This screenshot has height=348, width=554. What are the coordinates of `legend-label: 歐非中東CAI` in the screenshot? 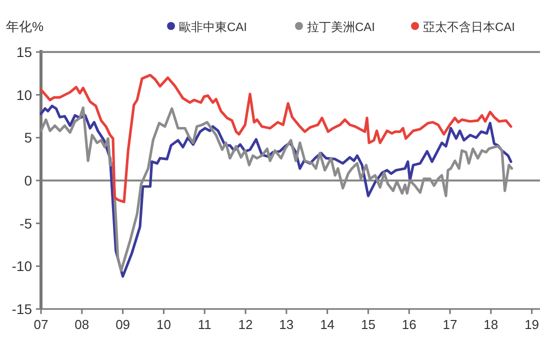 It's located at (213, 27).